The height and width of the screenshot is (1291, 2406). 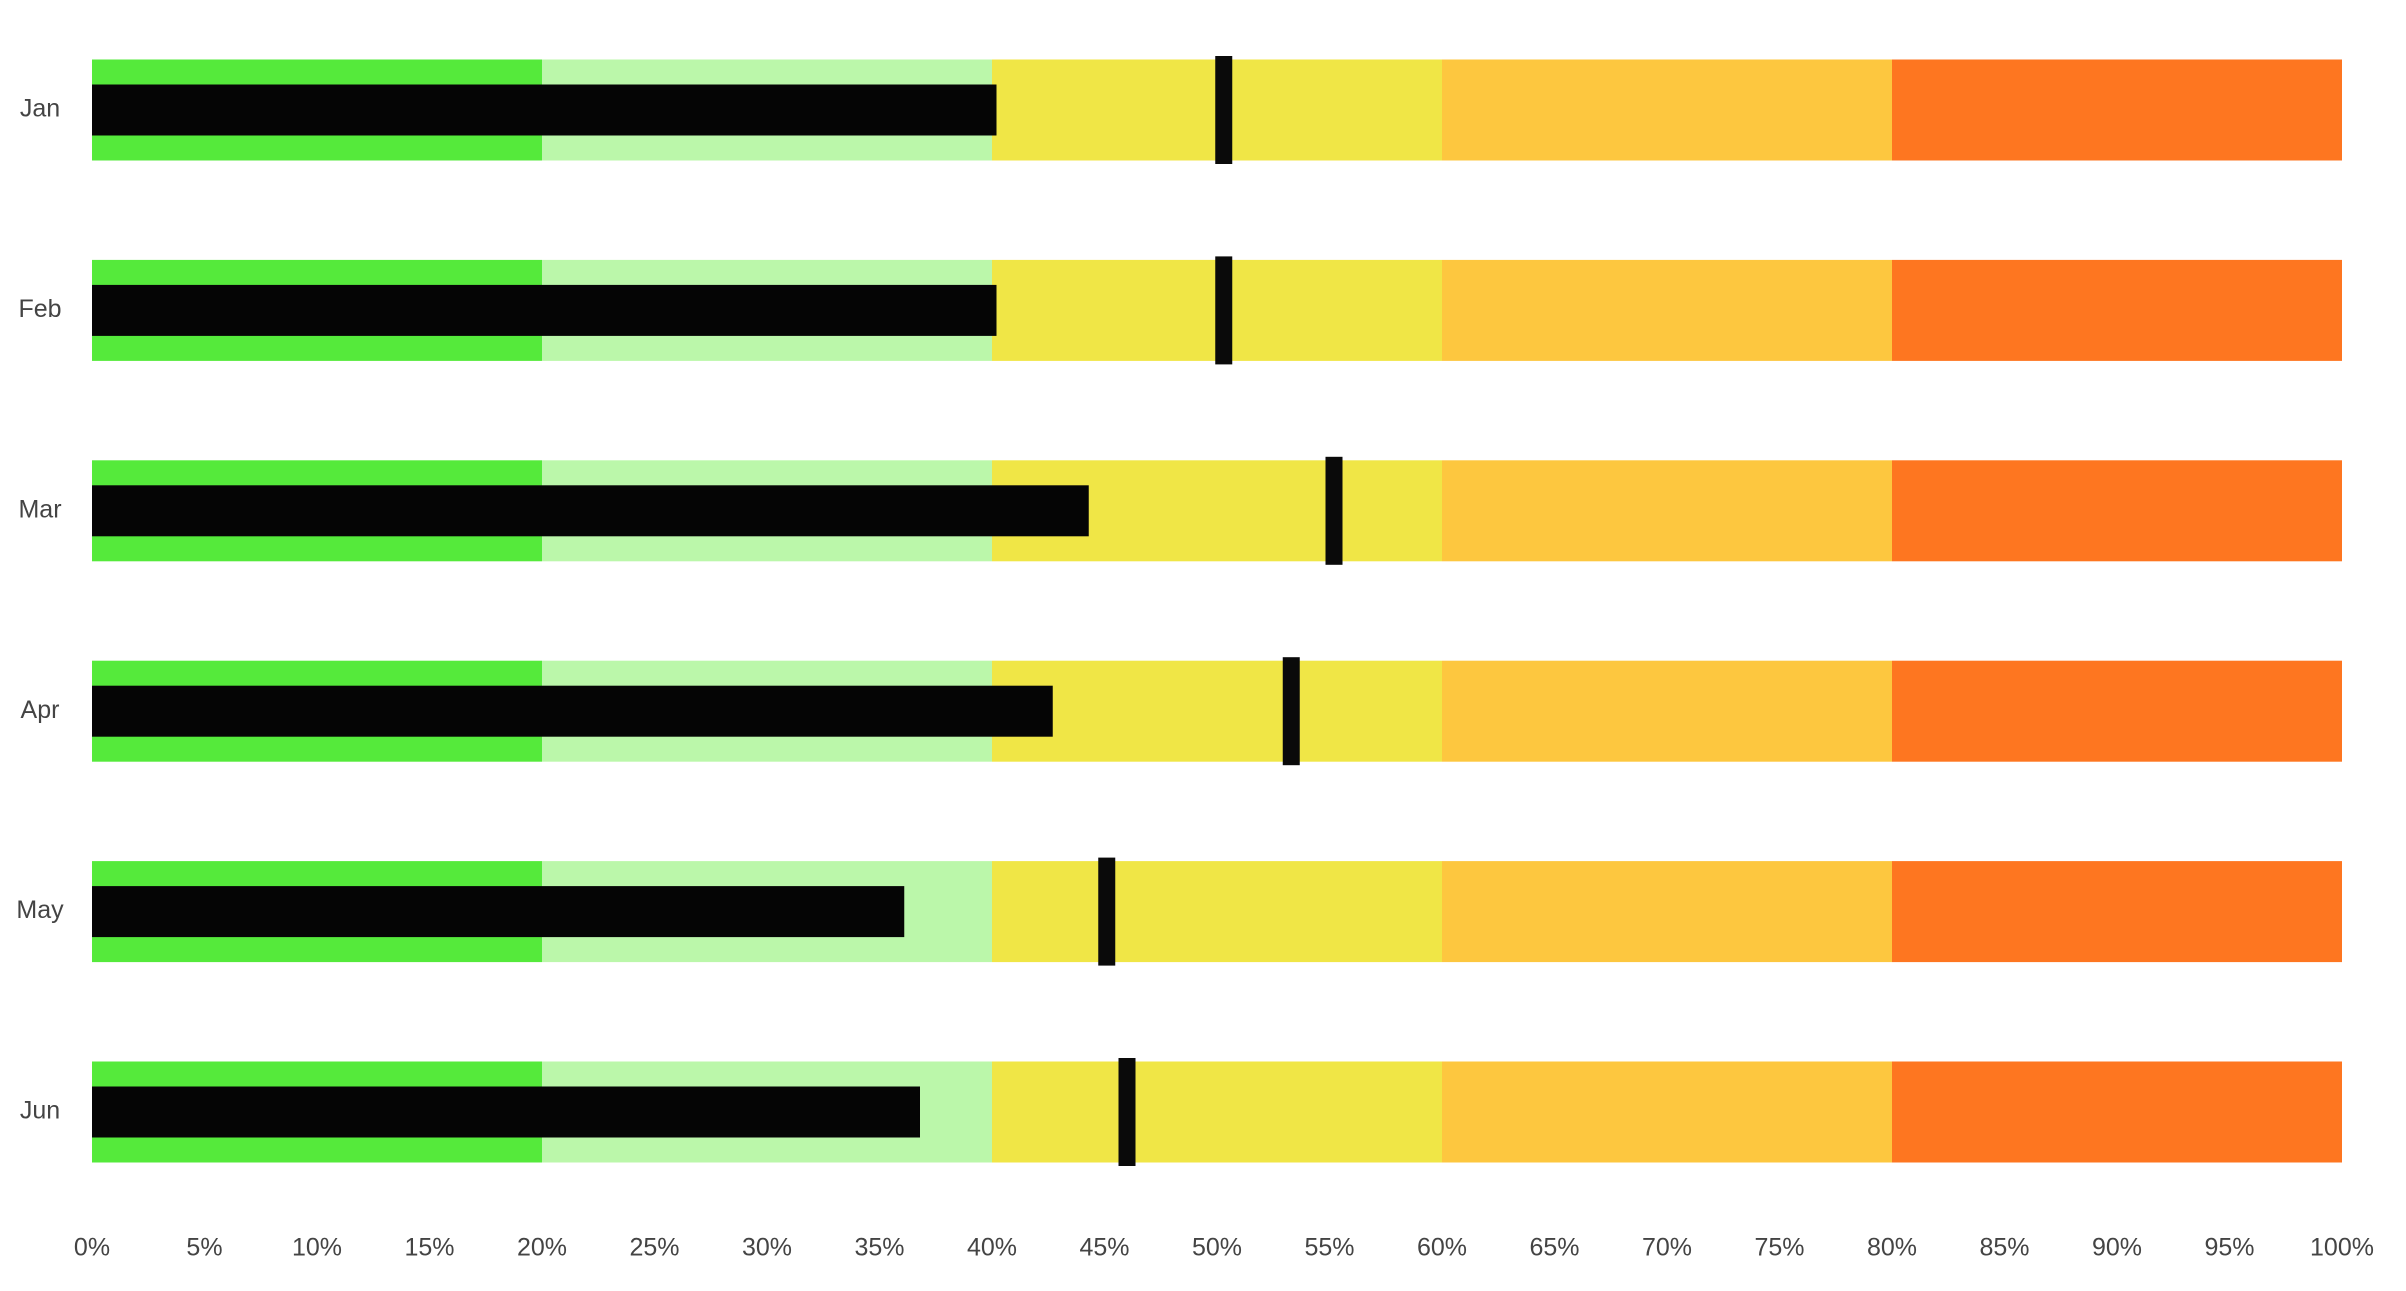 What do you see at coordinates (2004, 1248) in the screenshot?
I see `x-tick-label: 85%` at bounding box center [2004, 1248].